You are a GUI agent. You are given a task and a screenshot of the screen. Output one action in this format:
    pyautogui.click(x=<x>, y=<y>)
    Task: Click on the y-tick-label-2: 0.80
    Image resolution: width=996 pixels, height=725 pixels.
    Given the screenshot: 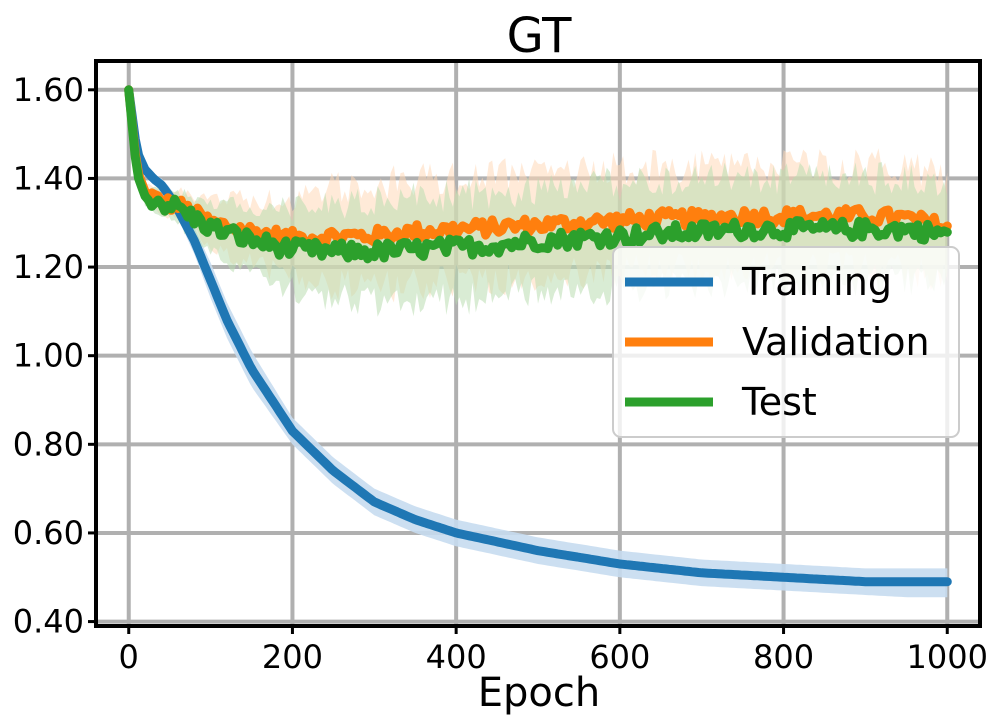 What is the action you would take?
    pyautogui.click(x=48, y=444)
    